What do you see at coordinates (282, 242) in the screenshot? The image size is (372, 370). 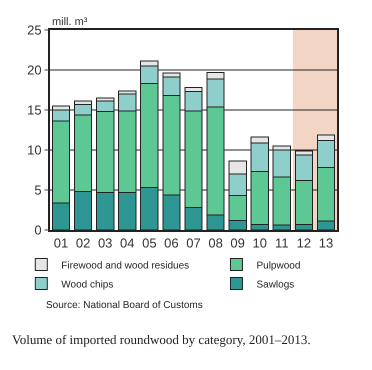 I see `x-tick-label: 11` at bounding box center [282, 242].